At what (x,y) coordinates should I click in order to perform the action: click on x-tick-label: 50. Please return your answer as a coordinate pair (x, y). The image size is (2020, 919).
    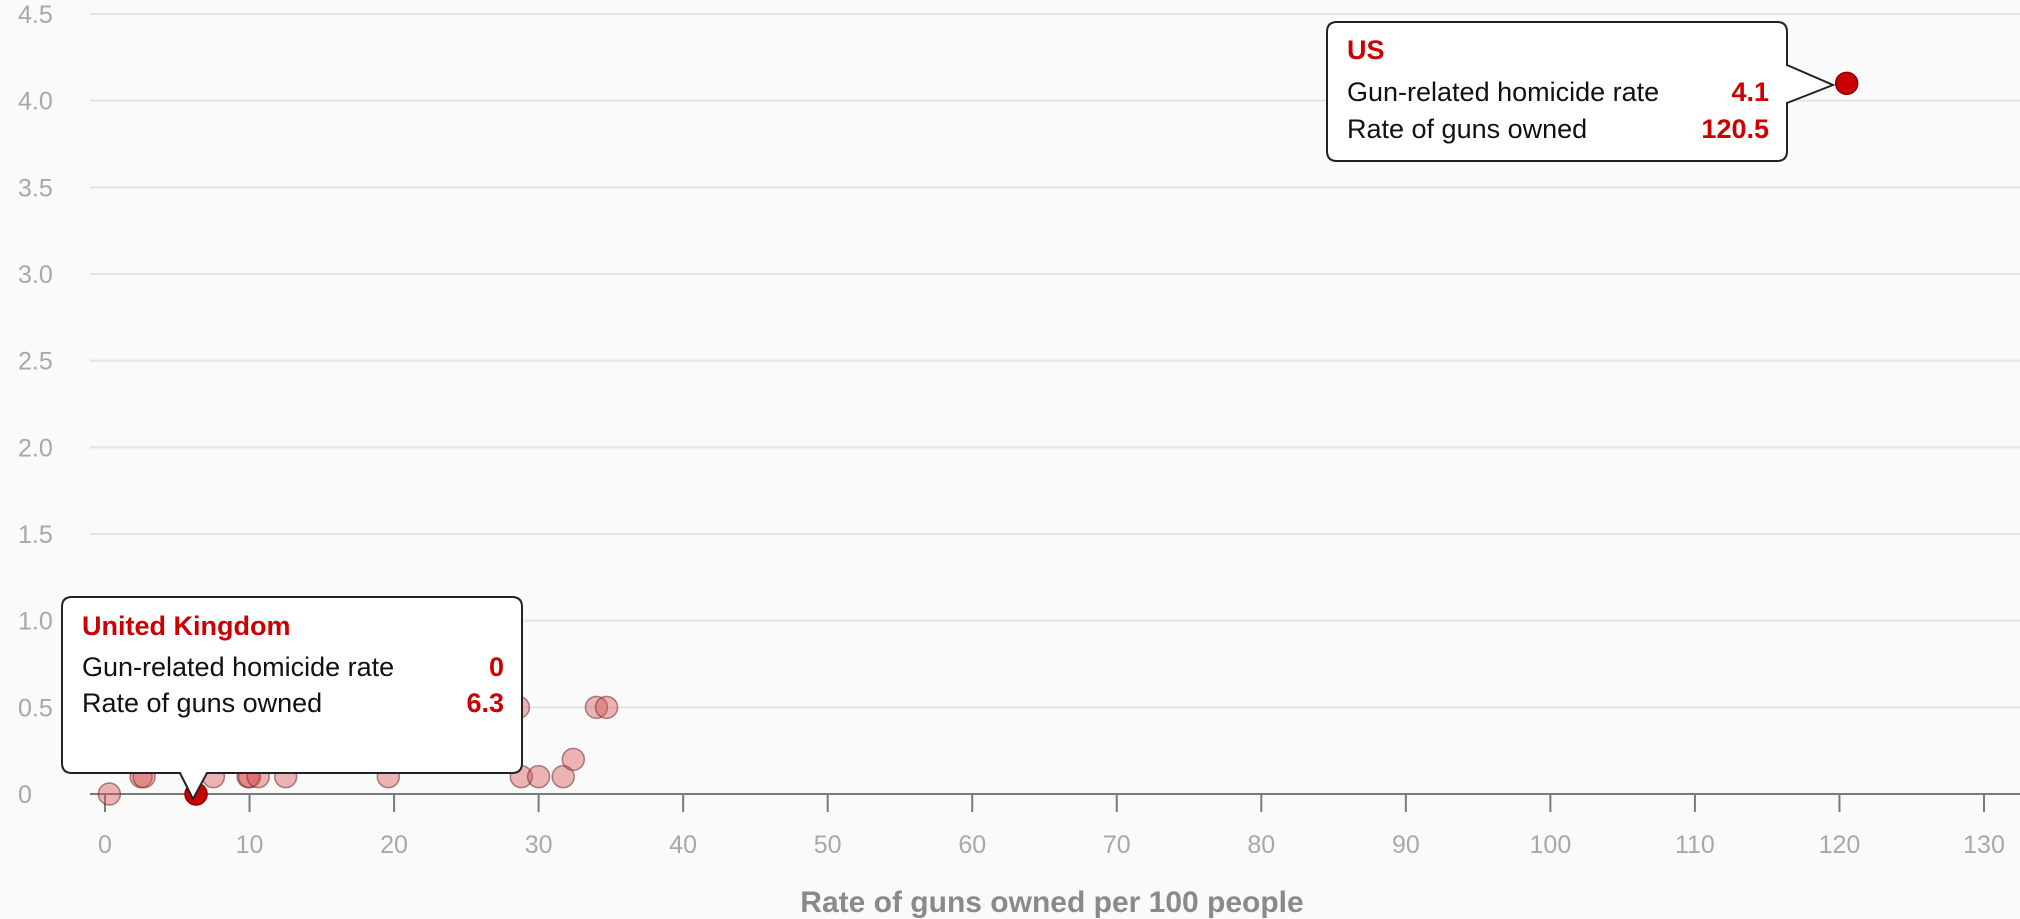
    Looking at the image, I should click on (828, 845).